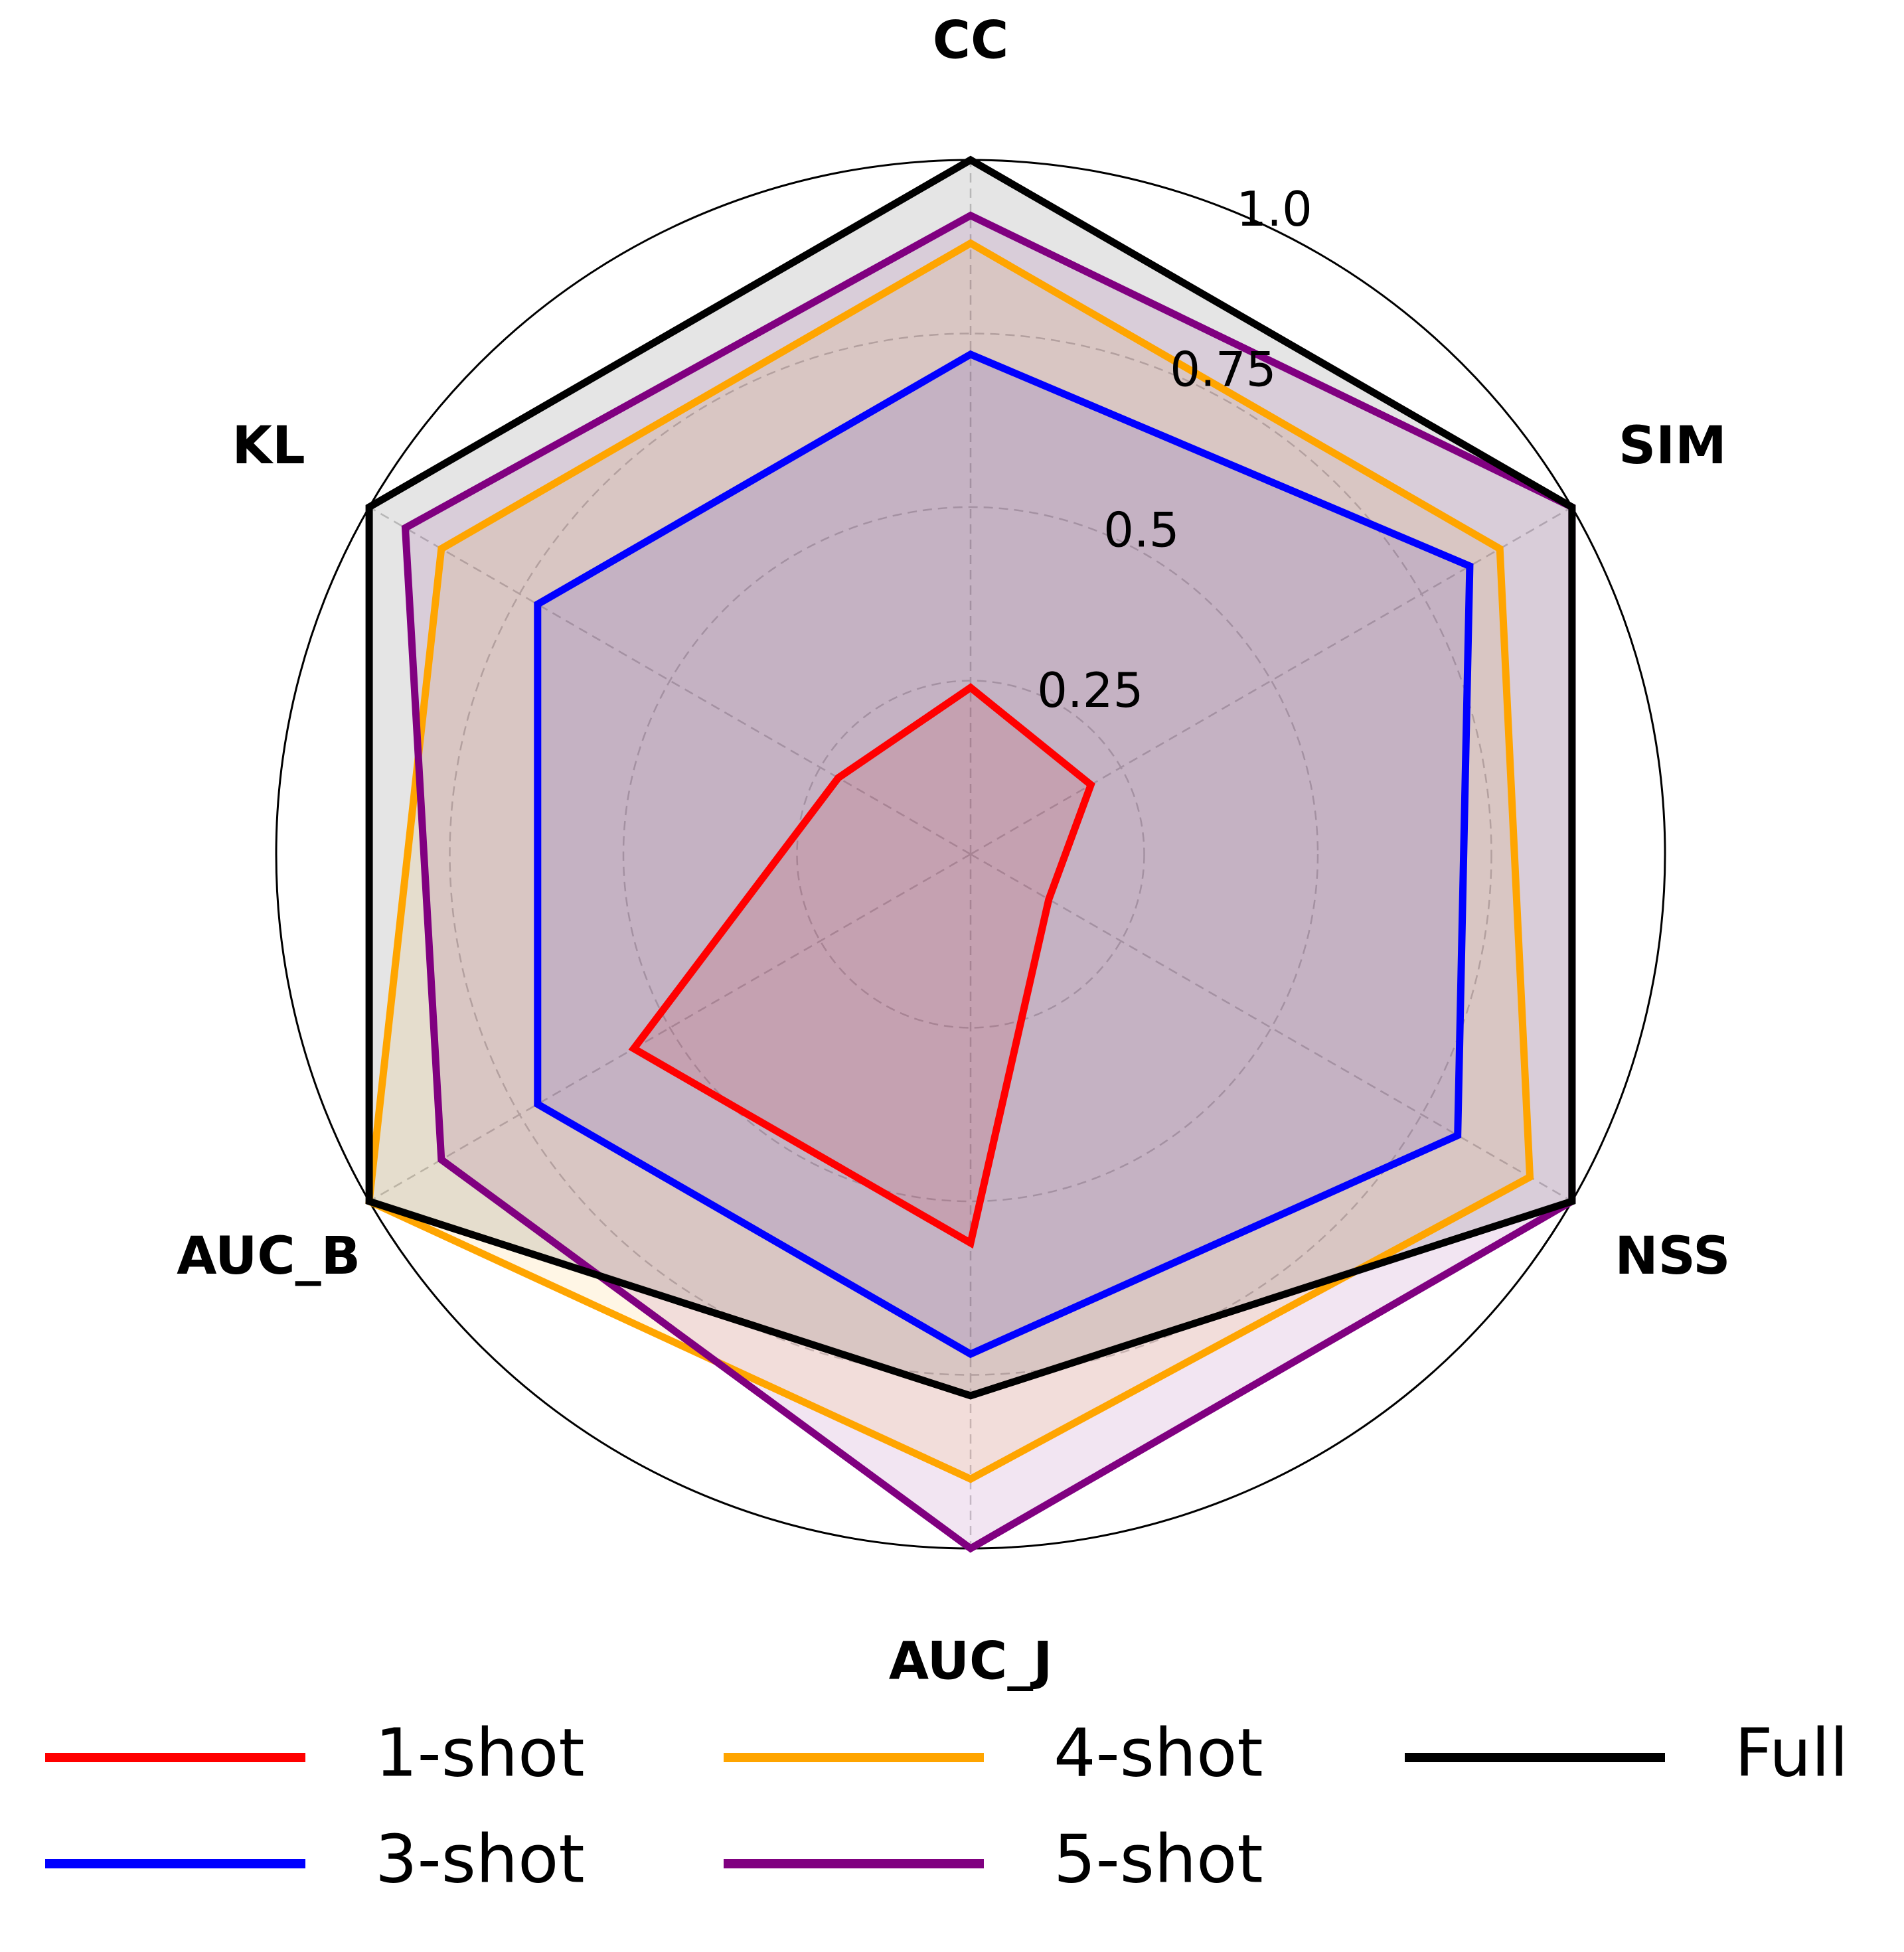 The image size is (1904, 1952). I want to click on r-tick-label: 0.25, so click(1090, 690).